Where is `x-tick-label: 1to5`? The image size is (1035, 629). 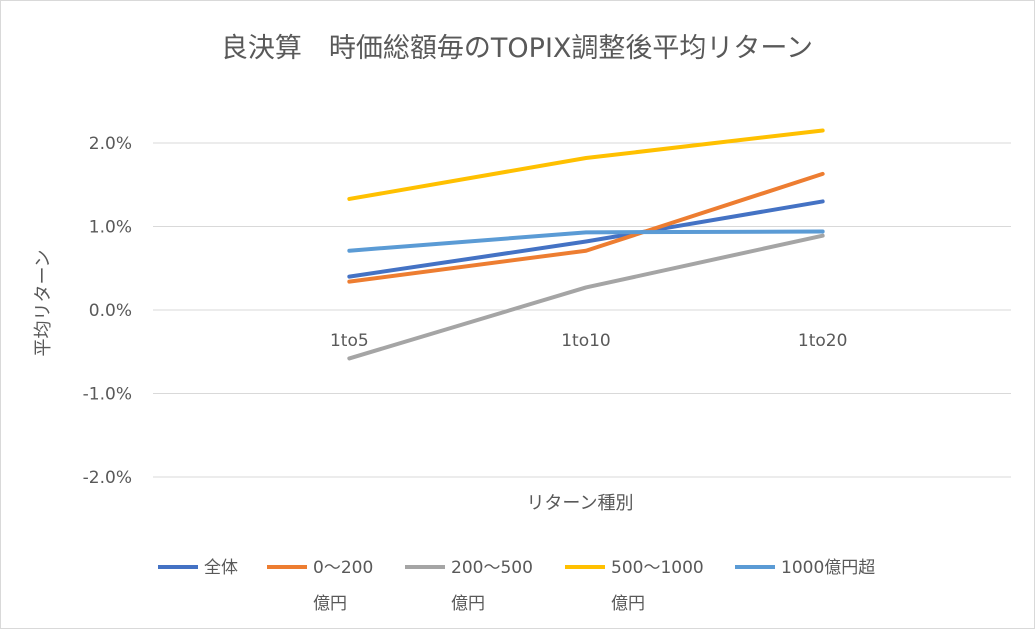
x-tick-label: 1to5 is located at coordinates (349, 341).